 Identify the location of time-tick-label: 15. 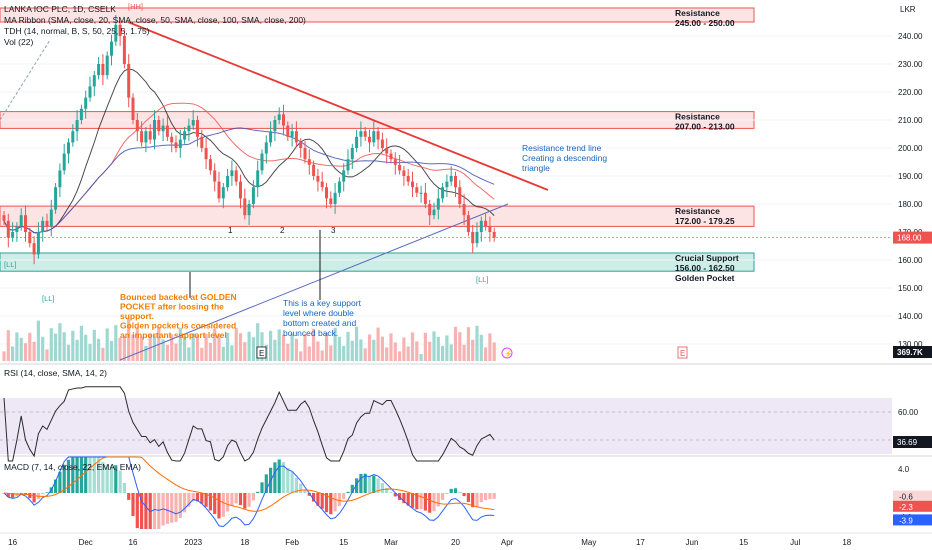
(743, 542).